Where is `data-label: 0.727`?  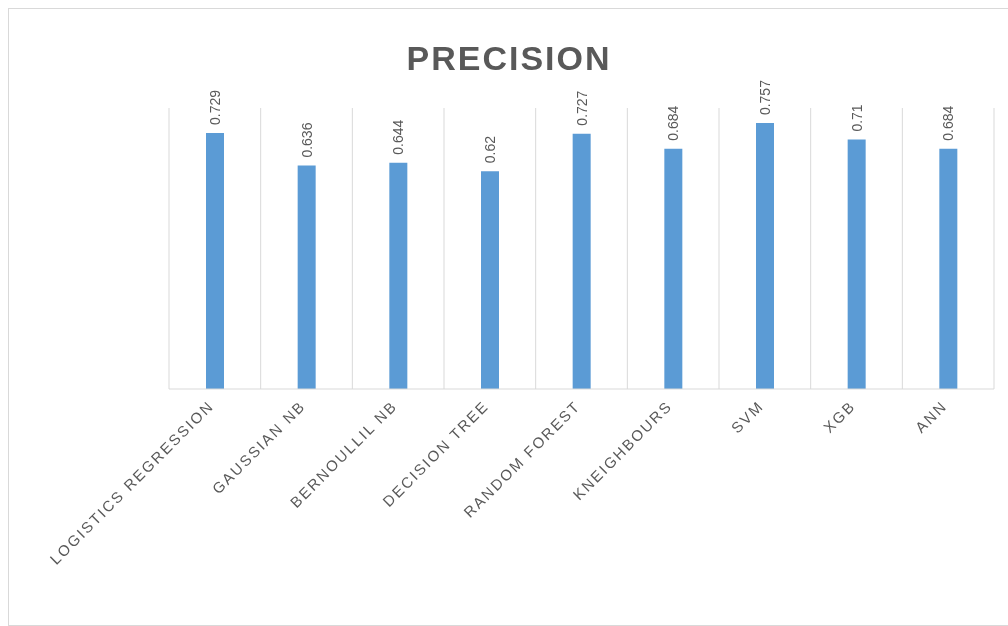
data-label: 0.727 is located at coordinates (581, 108).